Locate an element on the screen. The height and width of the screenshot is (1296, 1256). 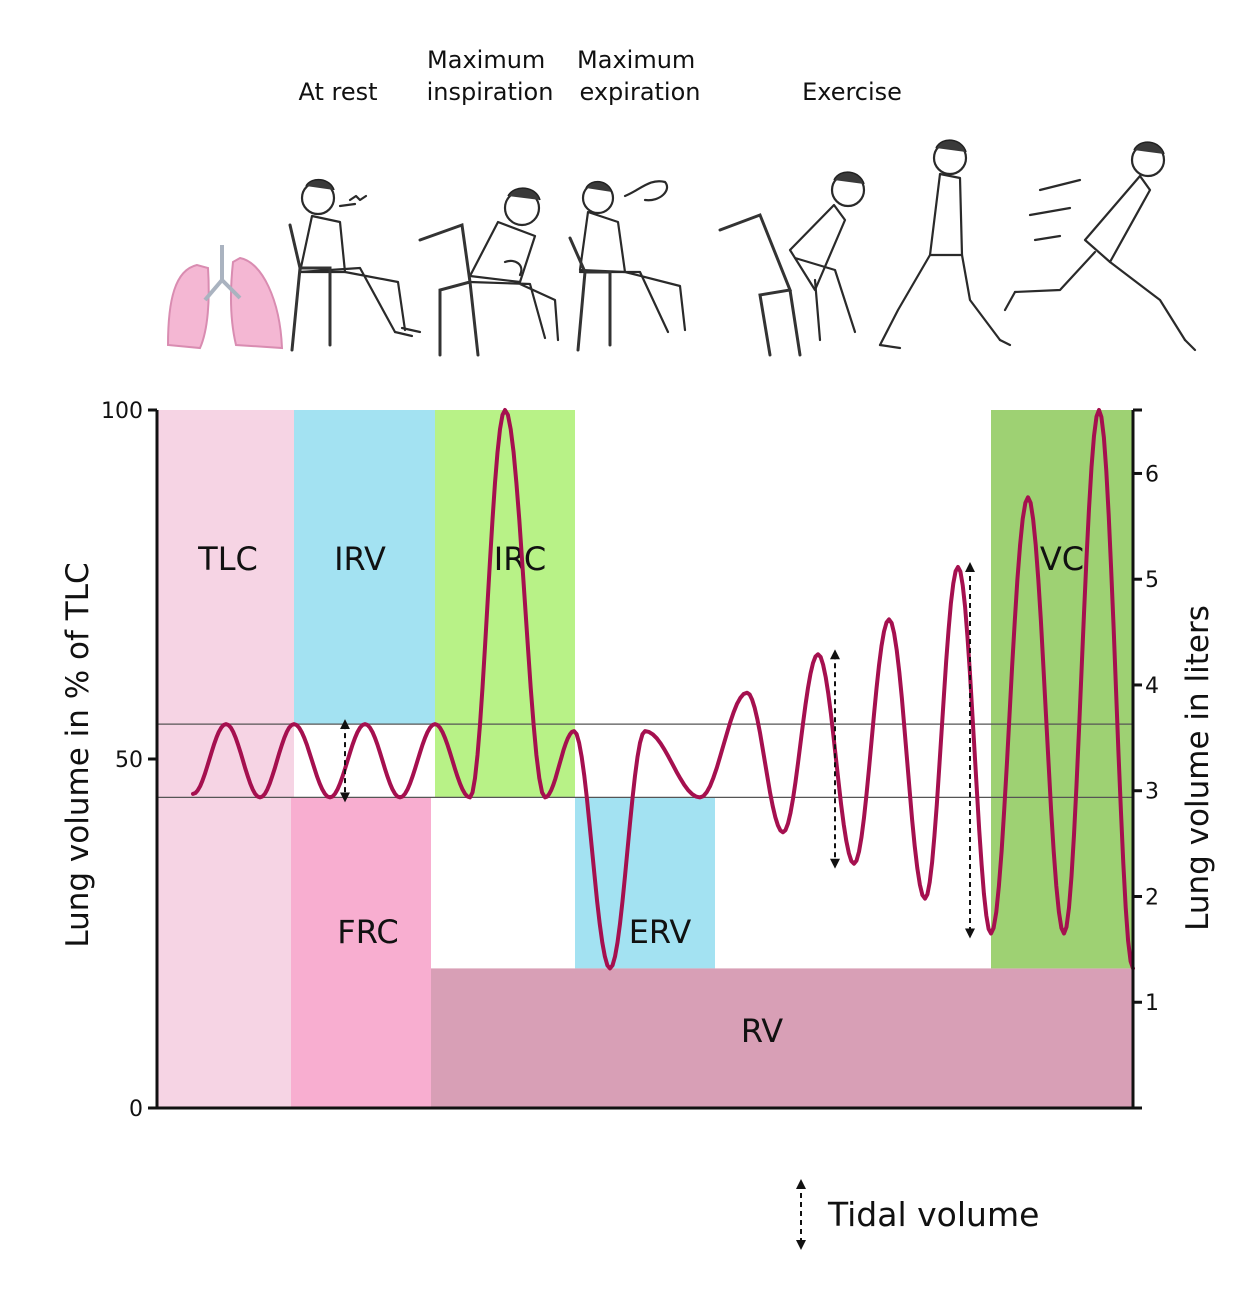
left-tick-label-50: 50 is located at coordinates (129, 760).